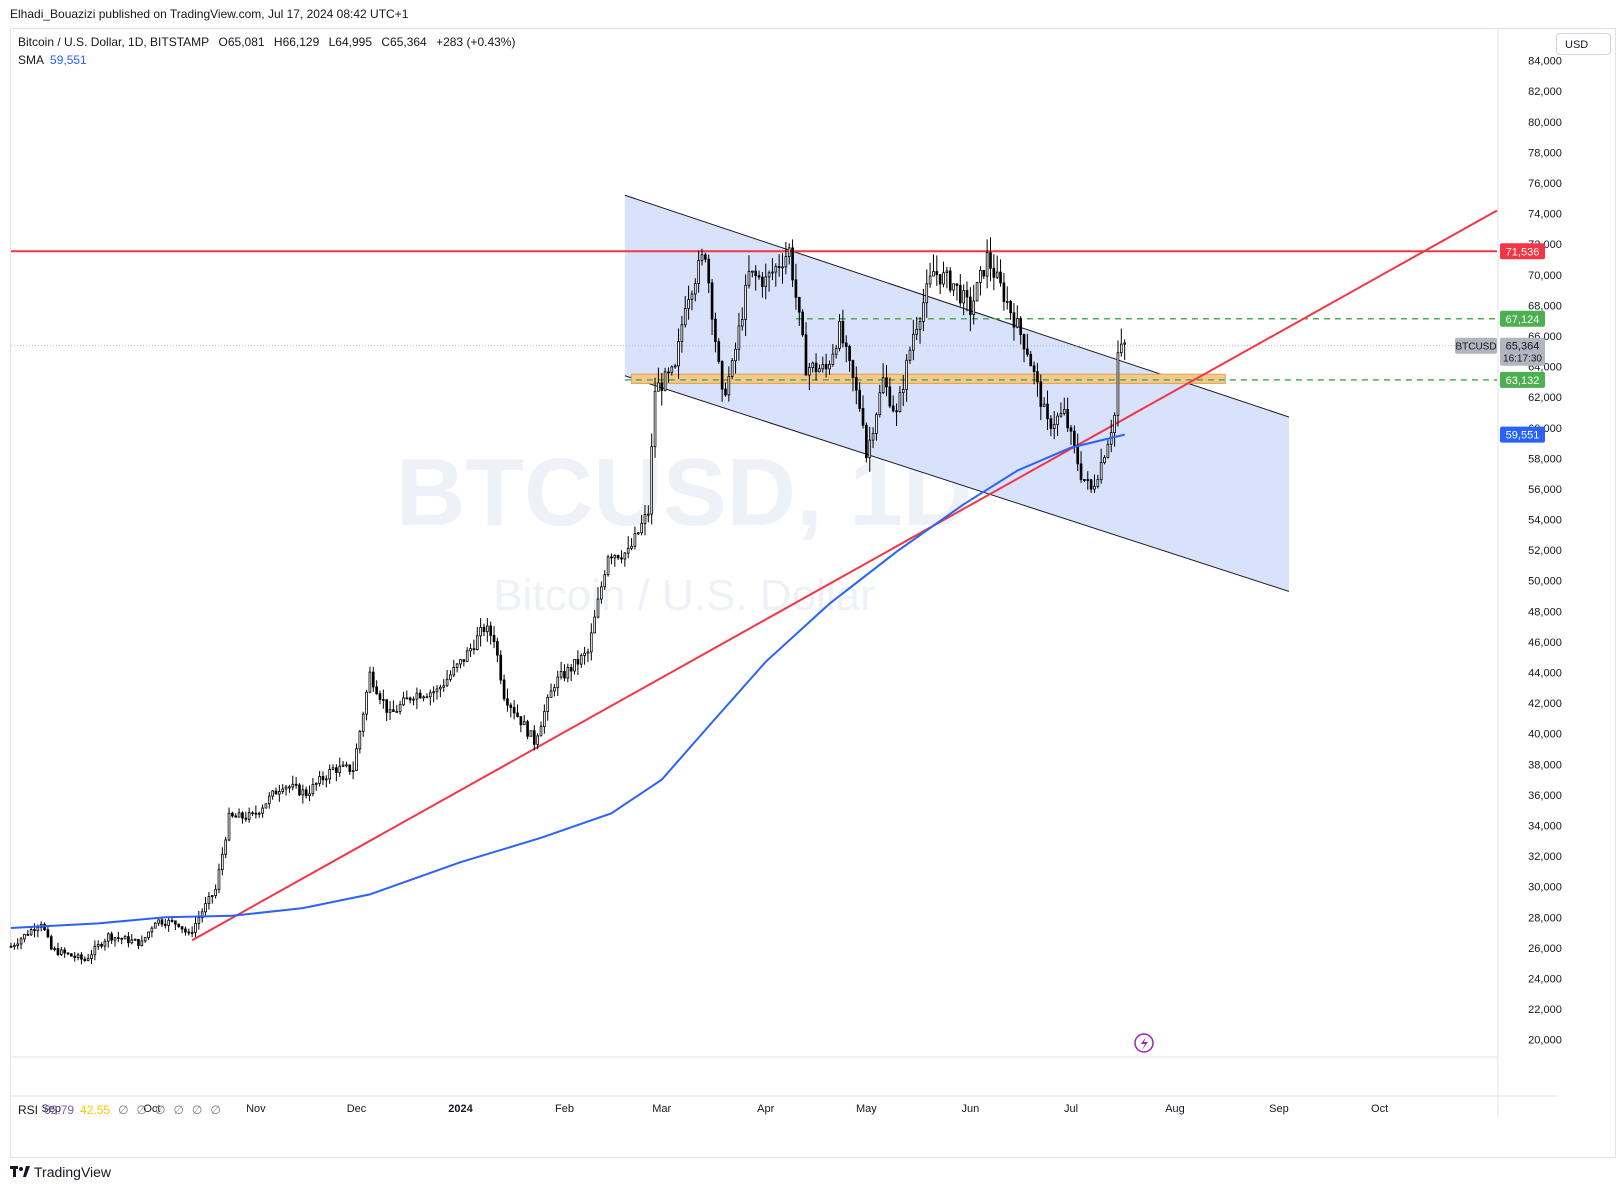  What do you see at coordinates (1523, 381) in the screenshot?
I see `lower-level-price-tag: 63,132` at bounding box center [1523, 381].